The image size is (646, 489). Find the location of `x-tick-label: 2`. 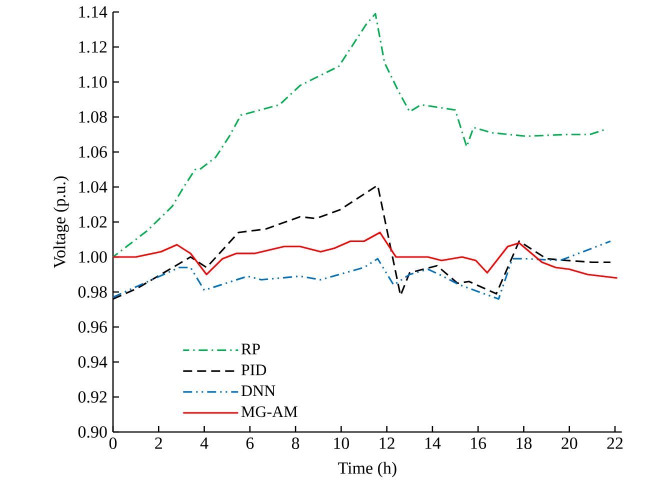

x-tick-label: 2 is located at coordinates (158, 443).